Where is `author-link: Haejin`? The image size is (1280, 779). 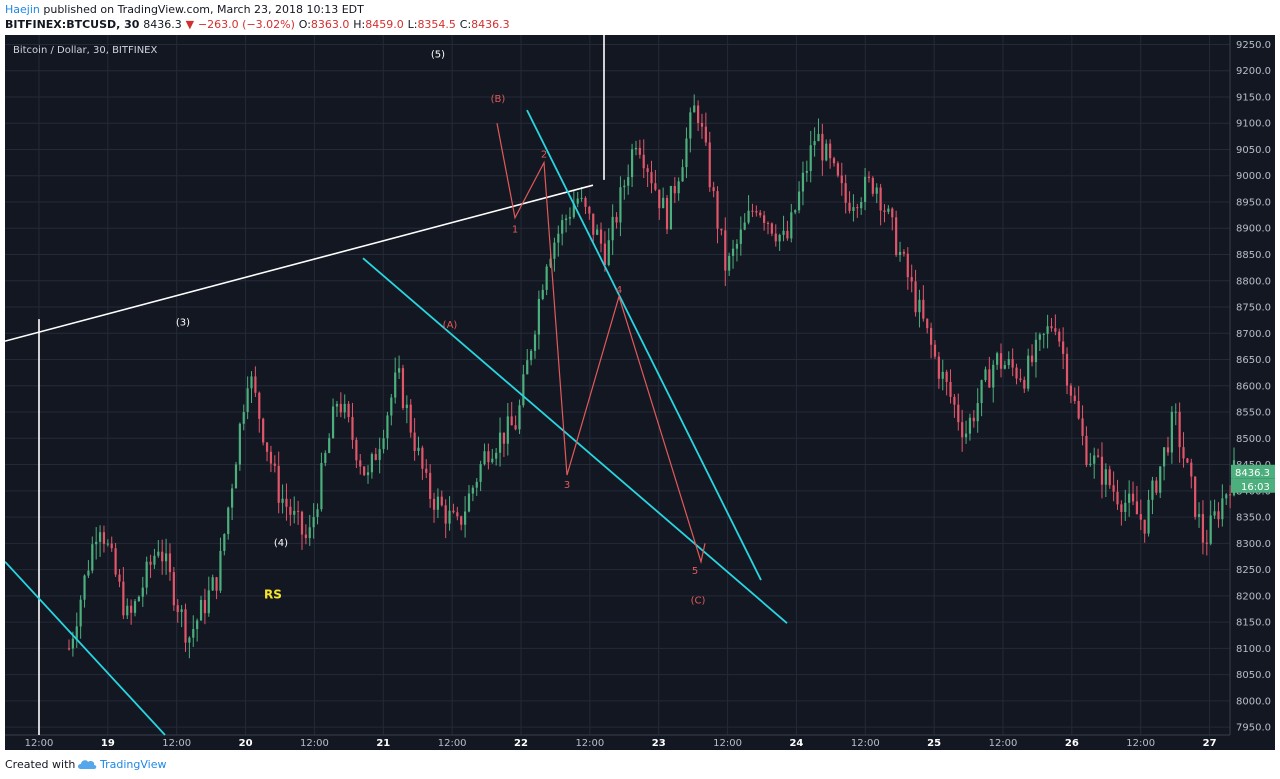 author-link: Haejin is located at coordinates (22, 9).